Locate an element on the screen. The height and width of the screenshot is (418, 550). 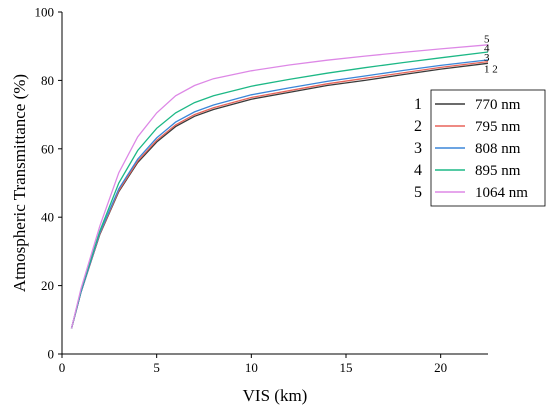
legend-label: 1064 nm is located at coordinates (501, 193).